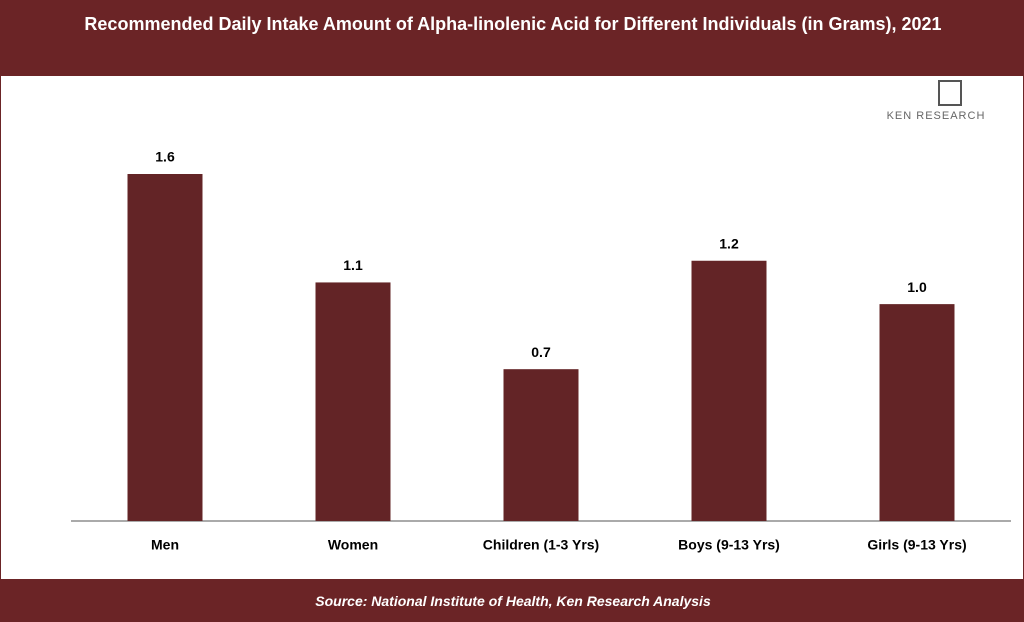 The height and width of the screenshot is (622, 1024). Describe the element at coordinates (729, 243) in the screenshot. I see `value-label: 1.2` at that location.